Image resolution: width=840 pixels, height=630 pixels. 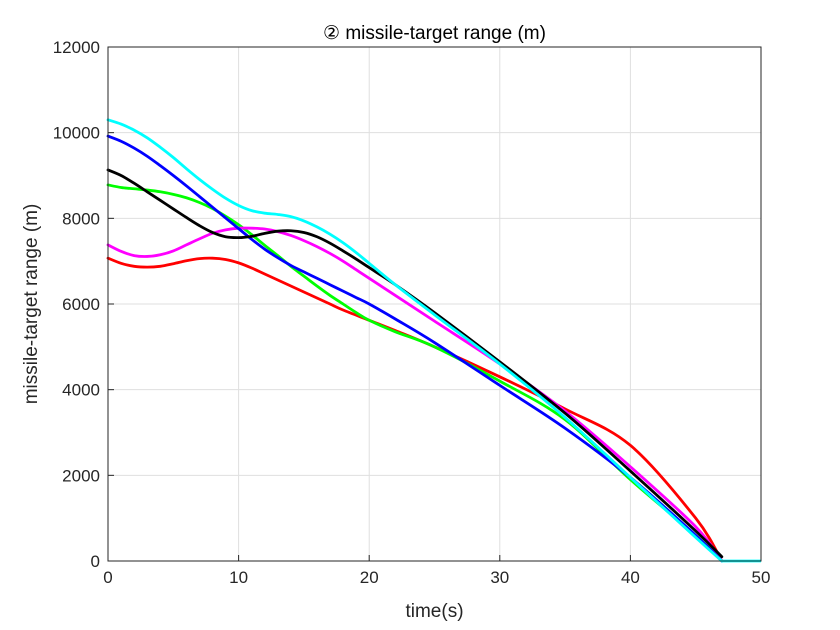 What do you see at coordinates (238, 577) in the screenshot?
I see `x-tick-label: 10` at bounding box center [238, 577].